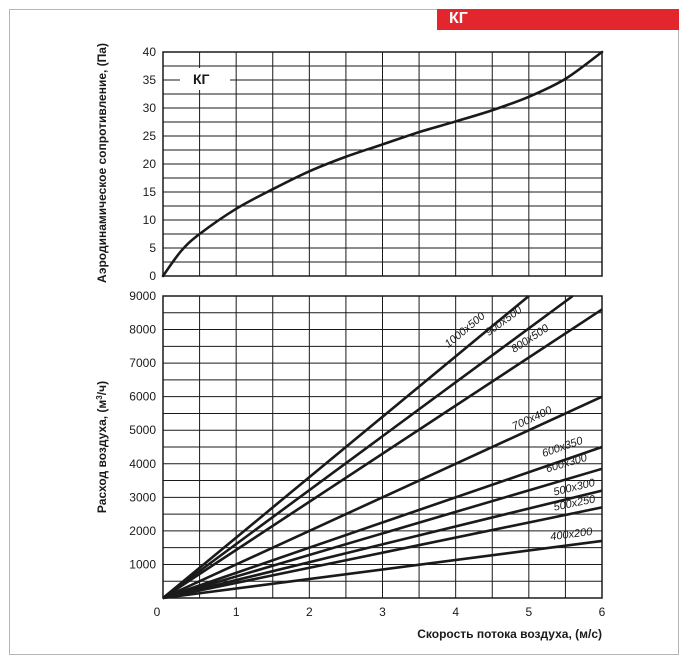  I want to click on top-y-tick-label: 0, so click(152, 276).